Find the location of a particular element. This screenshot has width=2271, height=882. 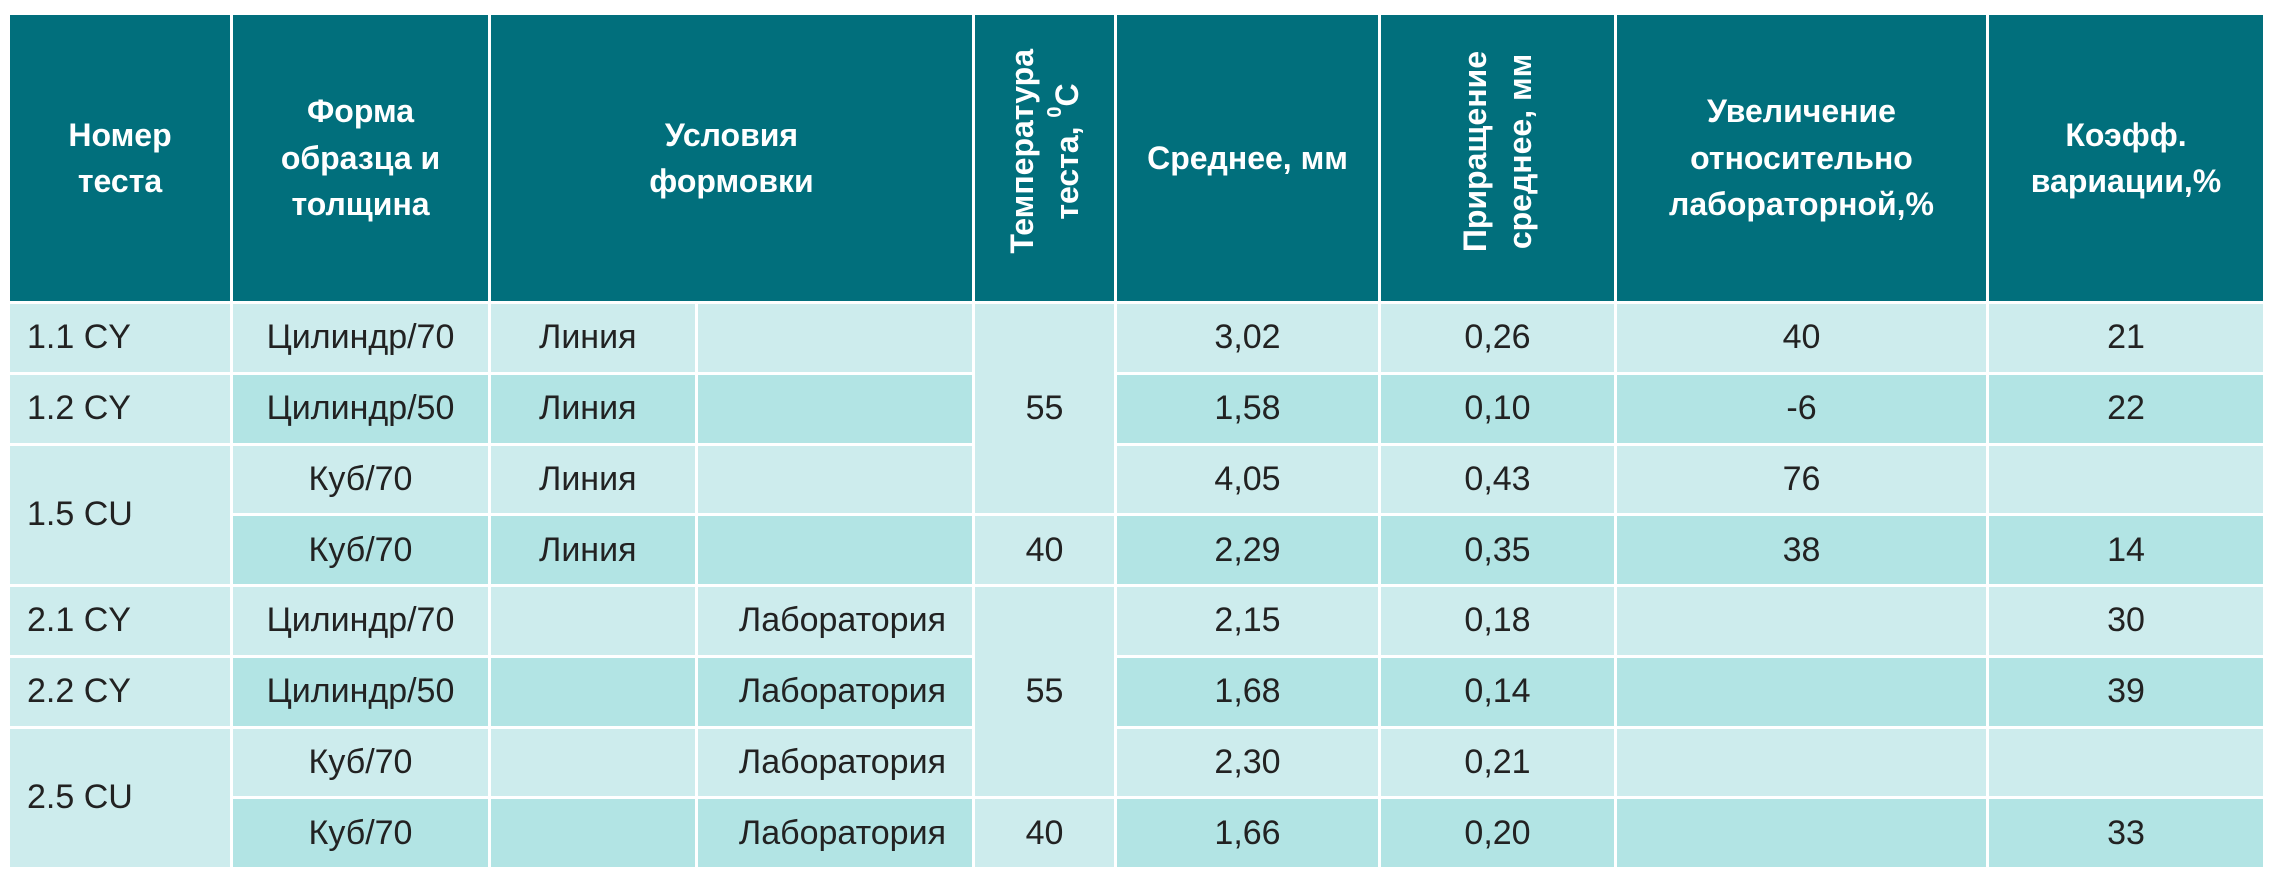

header-increase: Увеличение относительно лабораторной,% is located at coordinates (1801, 158).